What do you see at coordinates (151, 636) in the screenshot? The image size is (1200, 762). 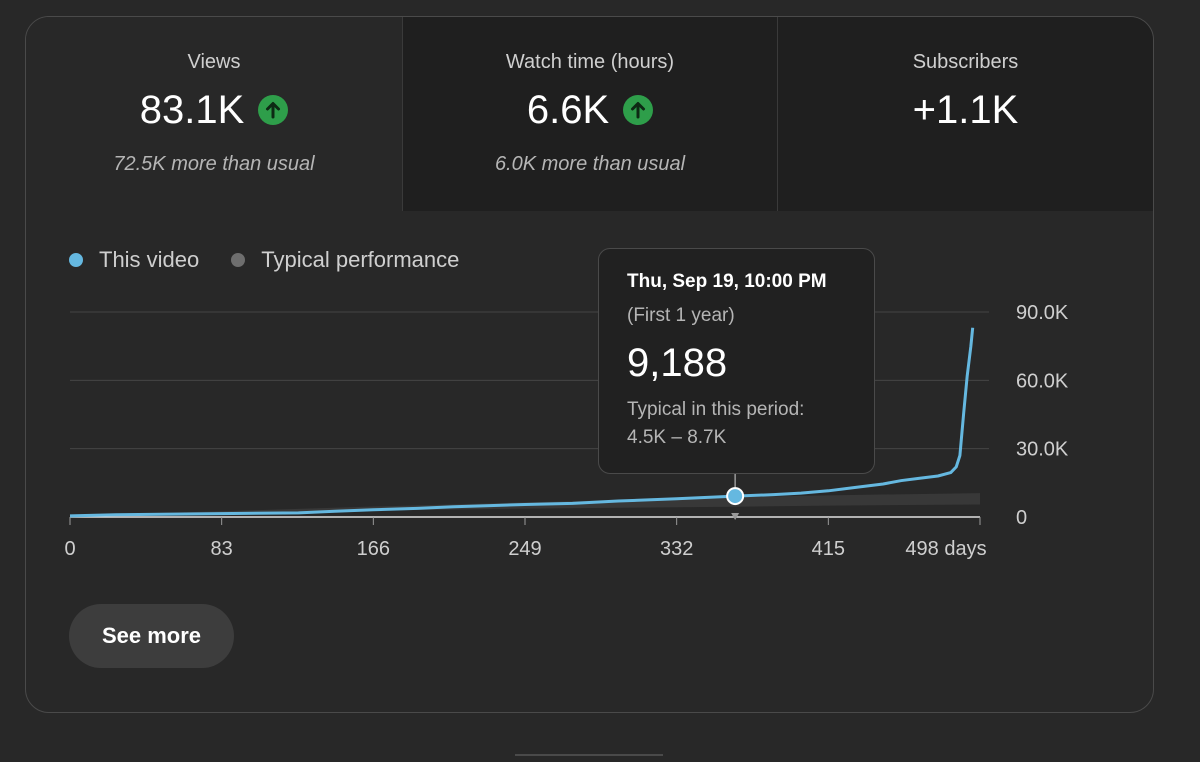 I see `see-more-button: See more` at bounding box center [151, 636].